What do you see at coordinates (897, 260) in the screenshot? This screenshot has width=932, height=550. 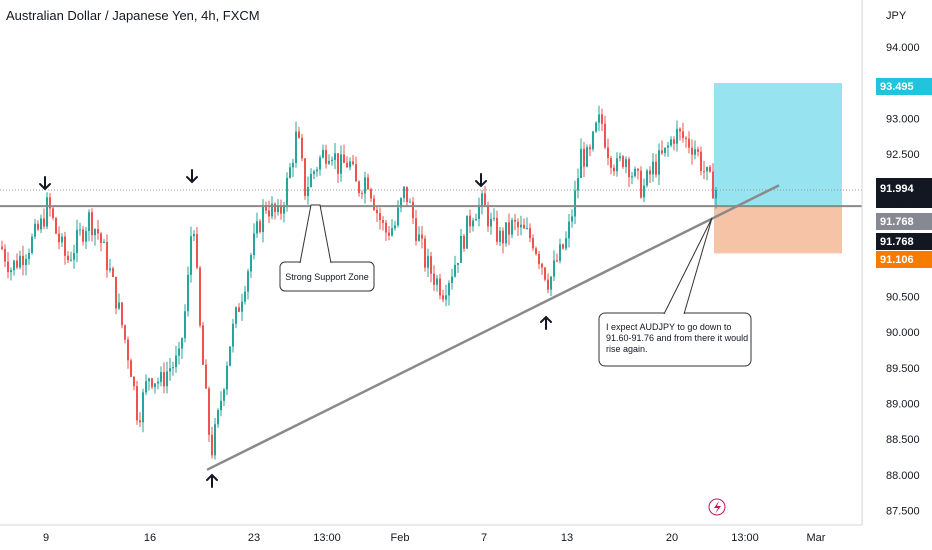 I see `price-label: 91.106` at bounding box center [897, 260].